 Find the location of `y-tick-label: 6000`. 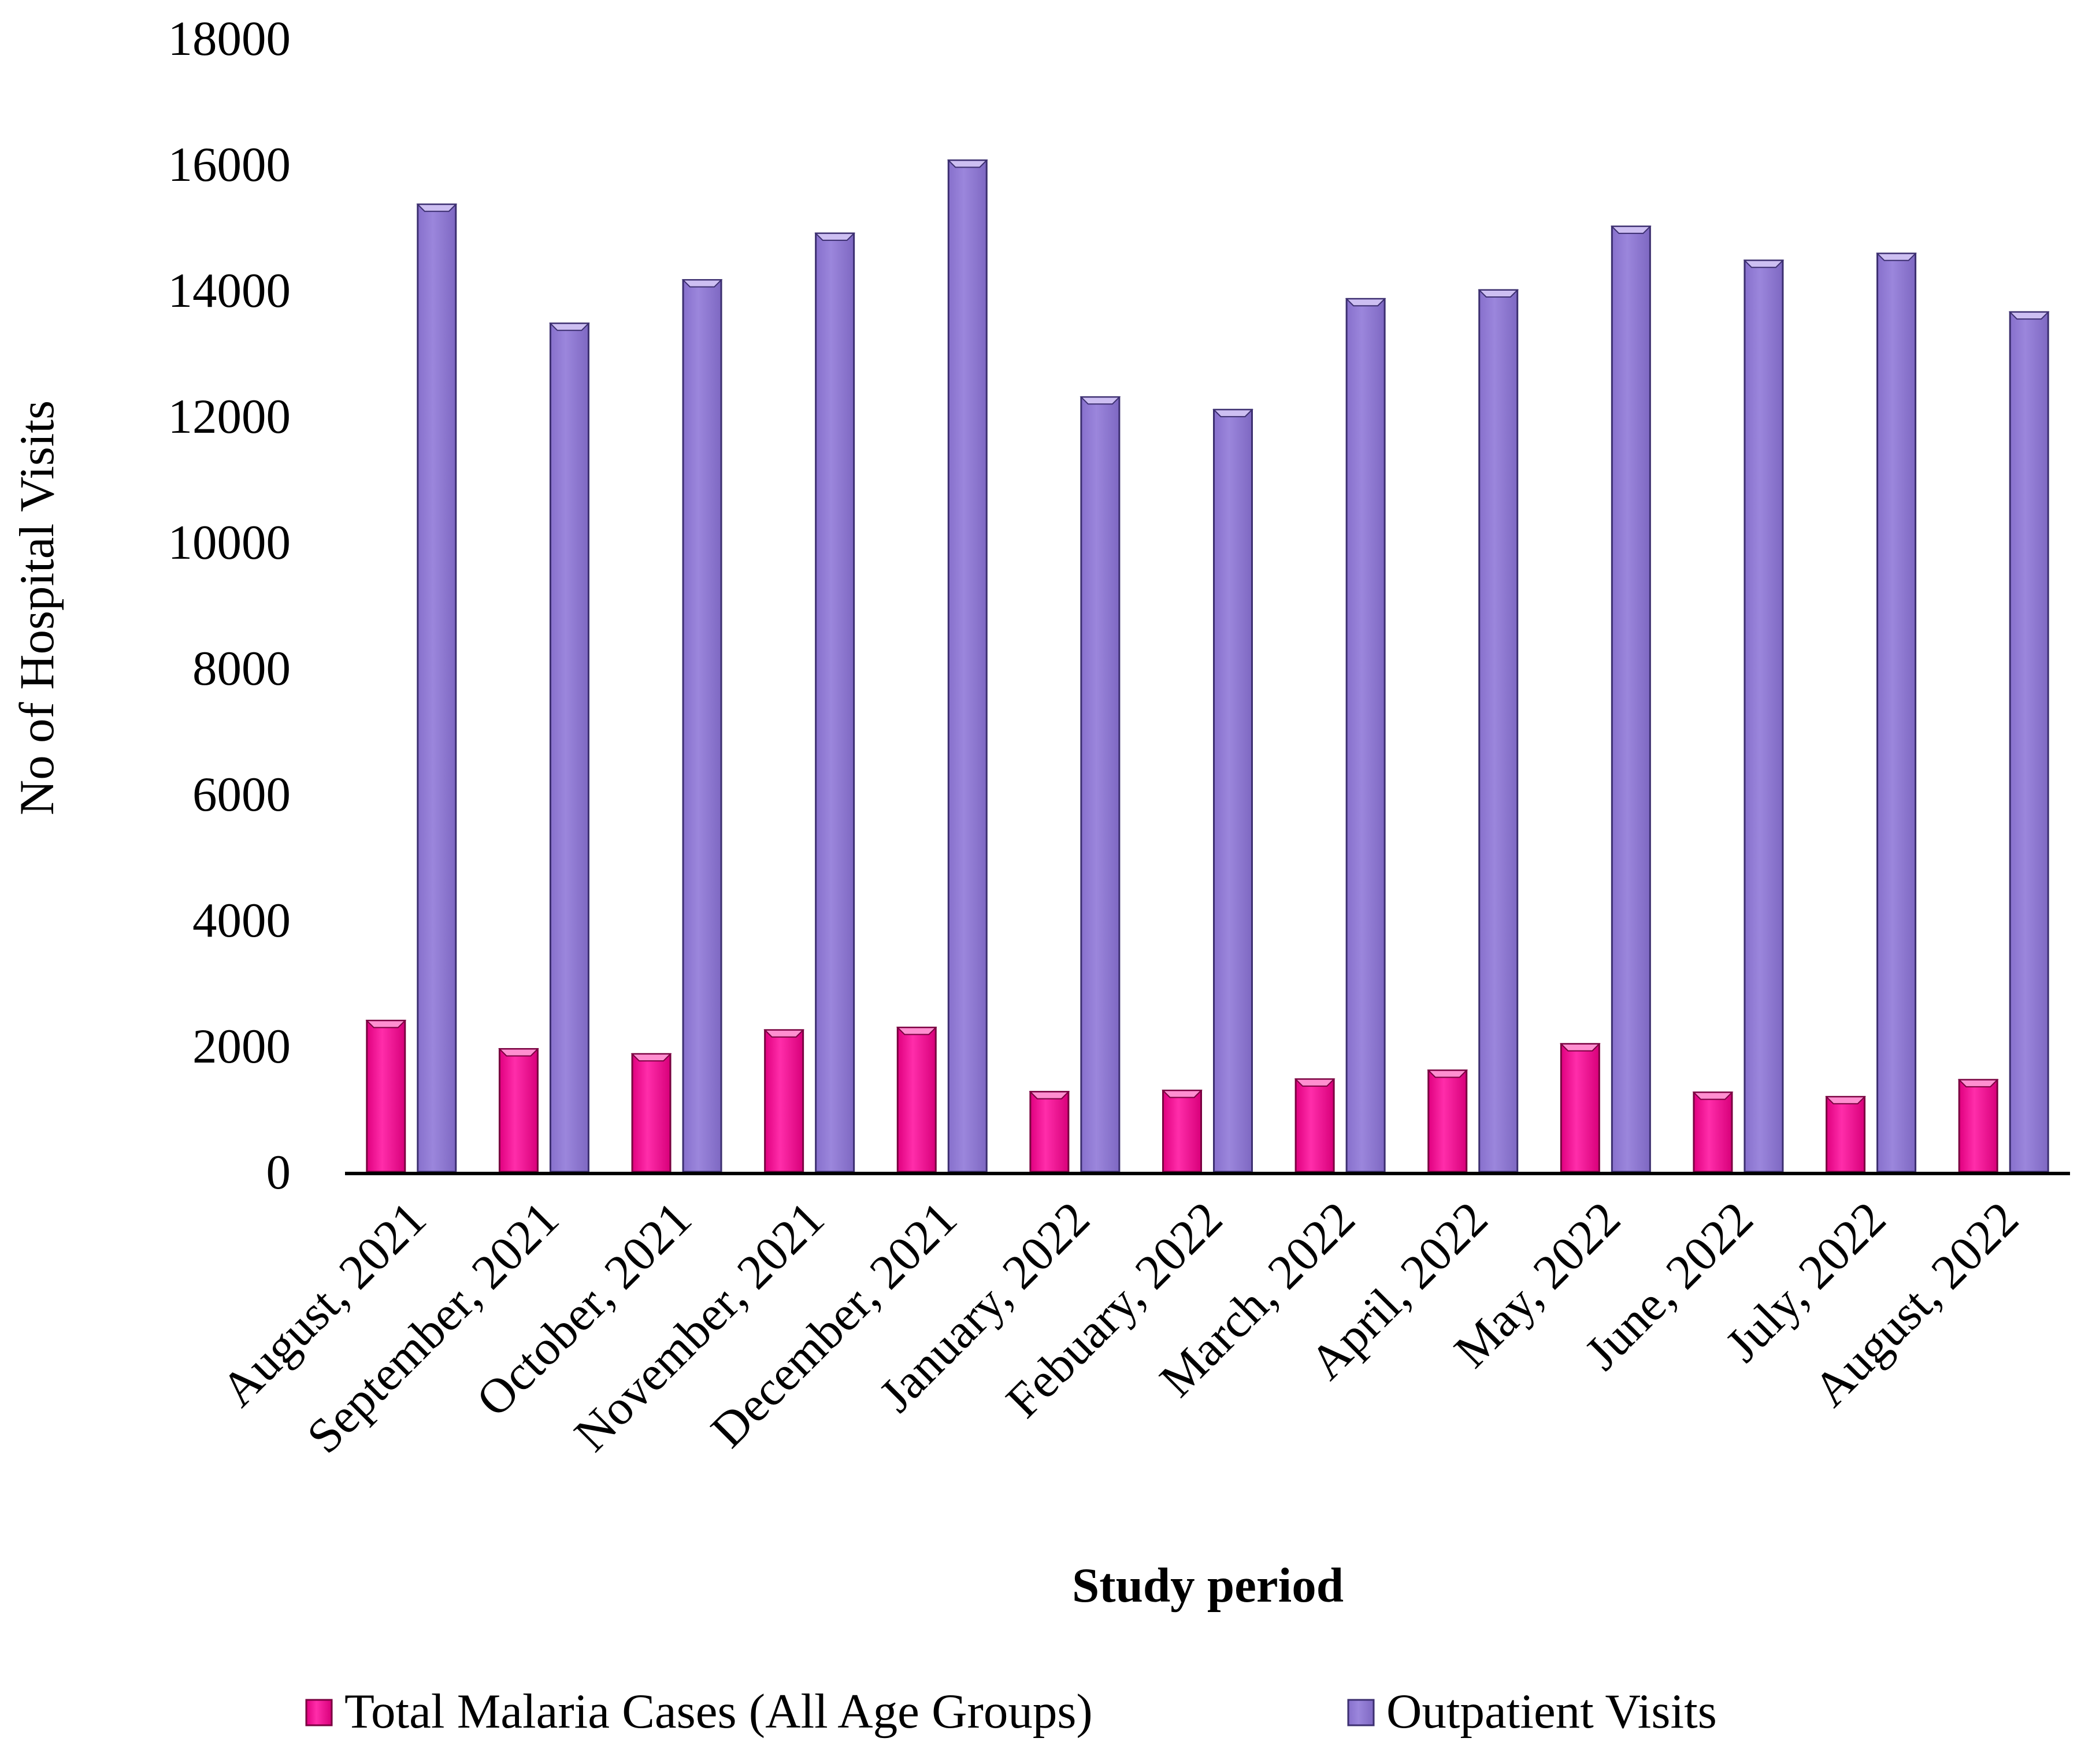

y-tick-label: 6000 is located at coordinates (241, 794).